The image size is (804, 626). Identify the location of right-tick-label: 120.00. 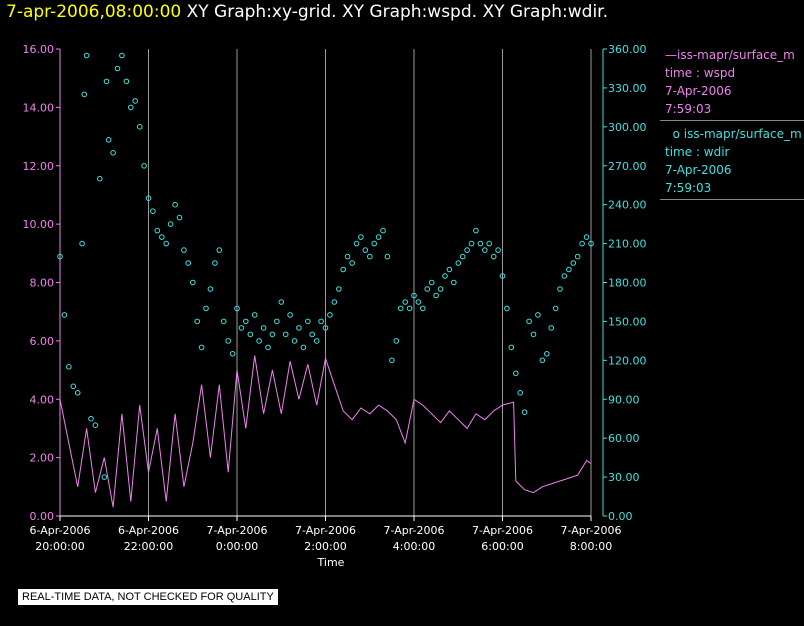
(627, 360).